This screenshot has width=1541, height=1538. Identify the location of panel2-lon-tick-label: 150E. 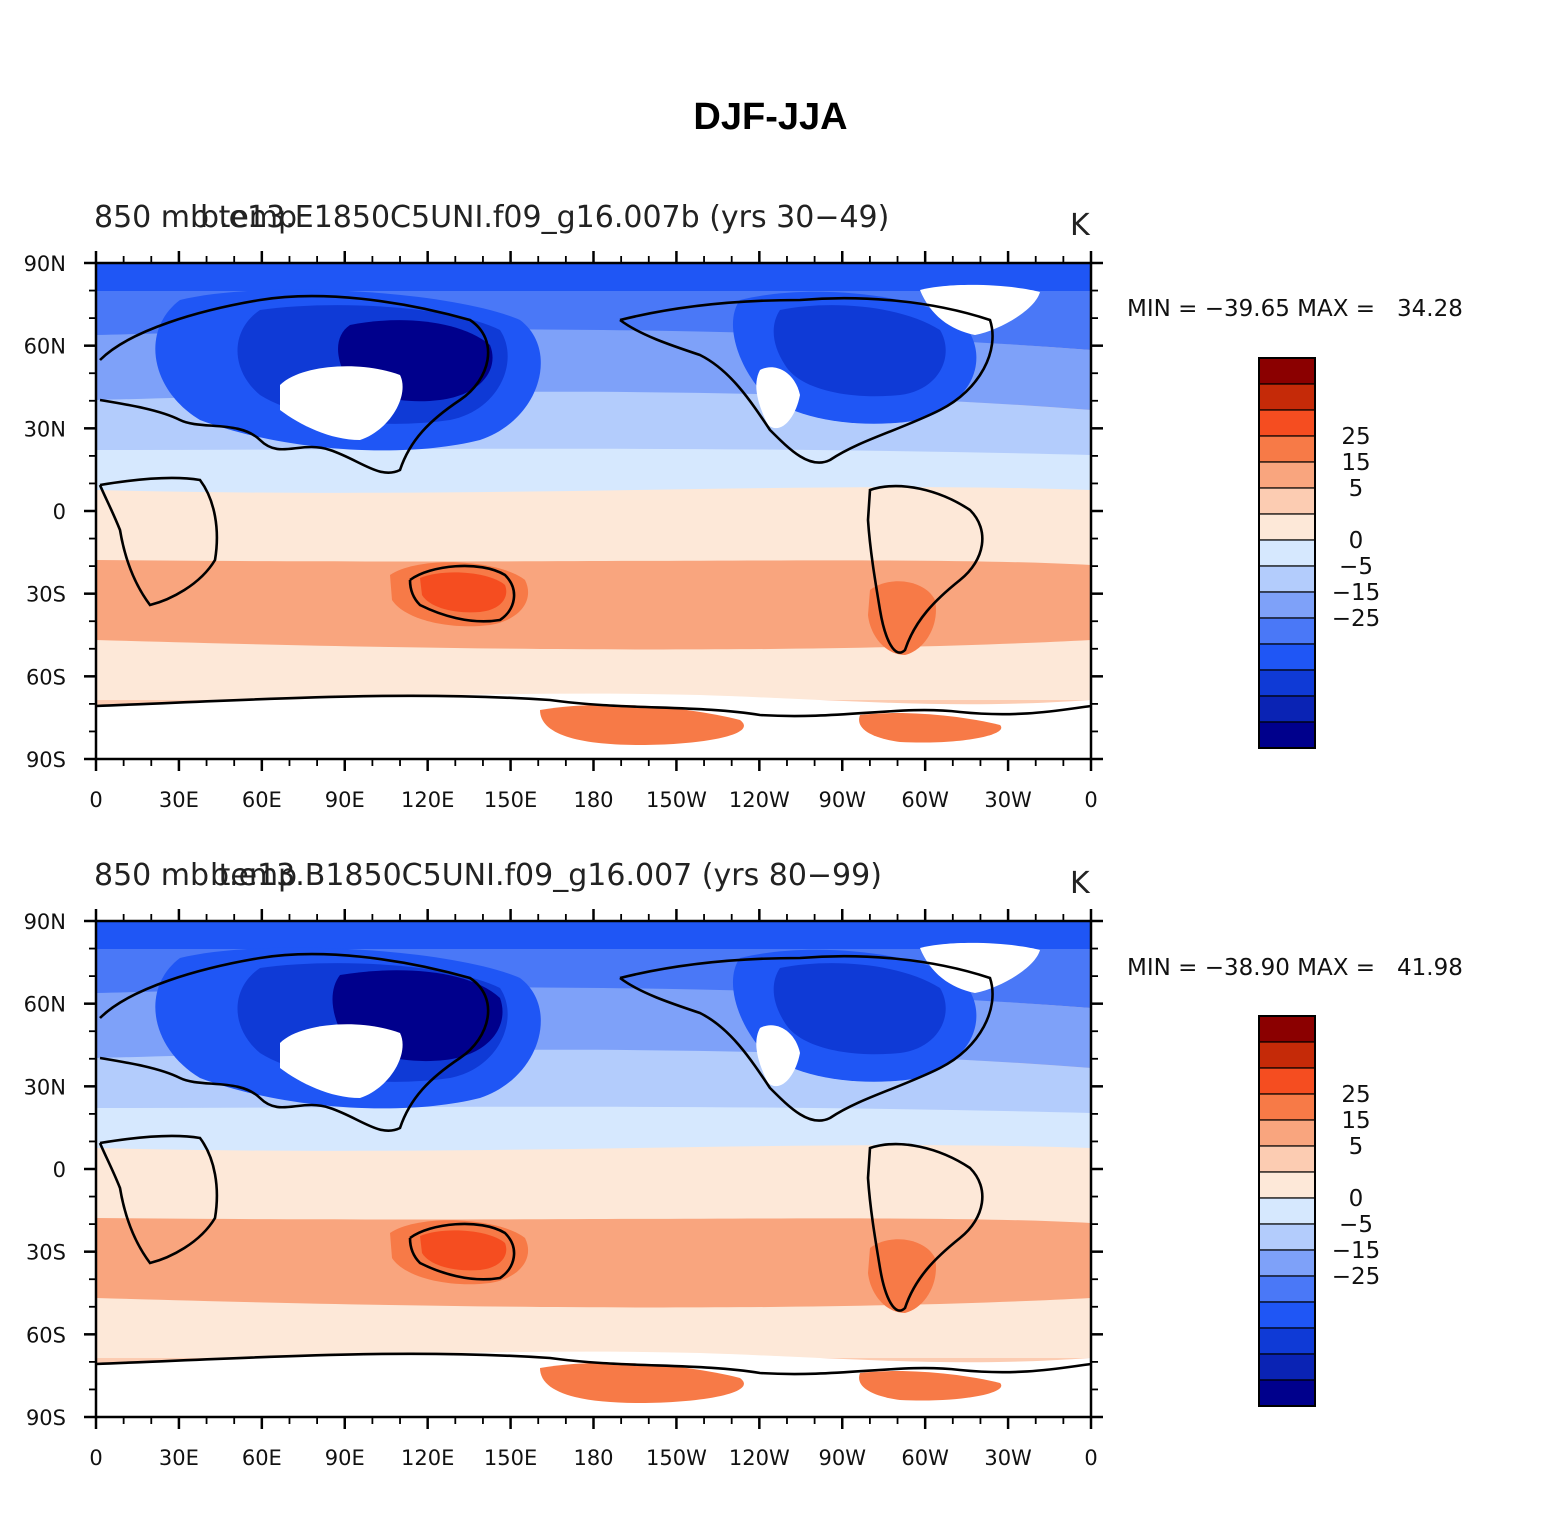
(510, 1458).